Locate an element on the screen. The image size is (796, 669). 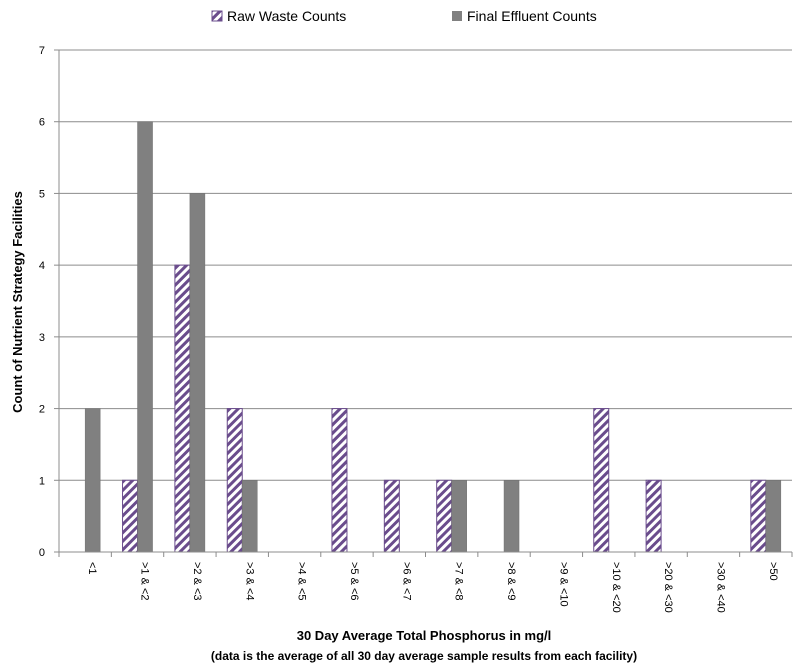
y-tick-label: 0 is located at coordinates (42, 553).